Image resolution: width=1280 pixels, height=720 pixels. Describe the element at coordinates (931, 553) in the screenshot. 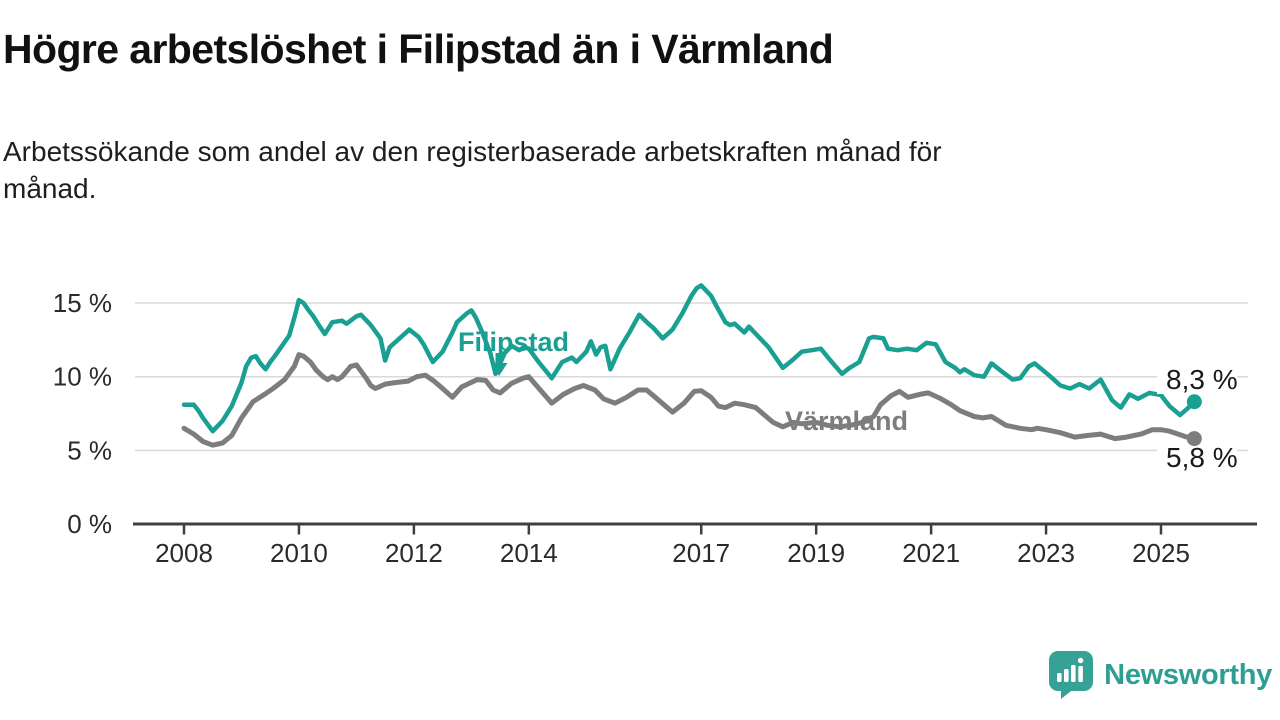

I see `x-tick-label: 2021` at that location.